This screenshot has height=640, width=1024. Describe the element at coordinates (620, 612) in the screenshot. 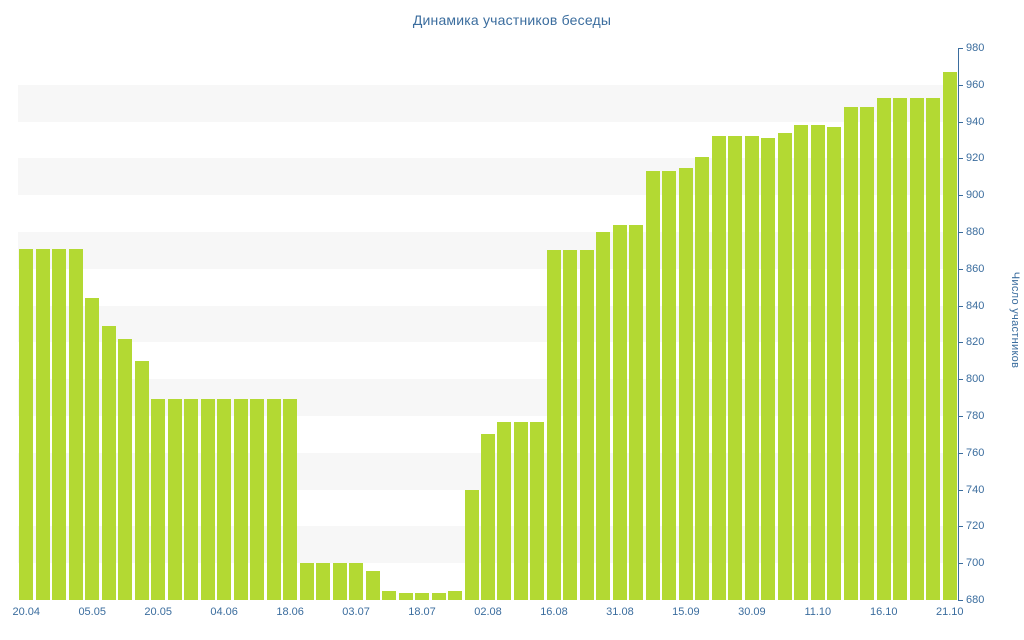

I see `x-axis-tick-label: 31.08` at that location.